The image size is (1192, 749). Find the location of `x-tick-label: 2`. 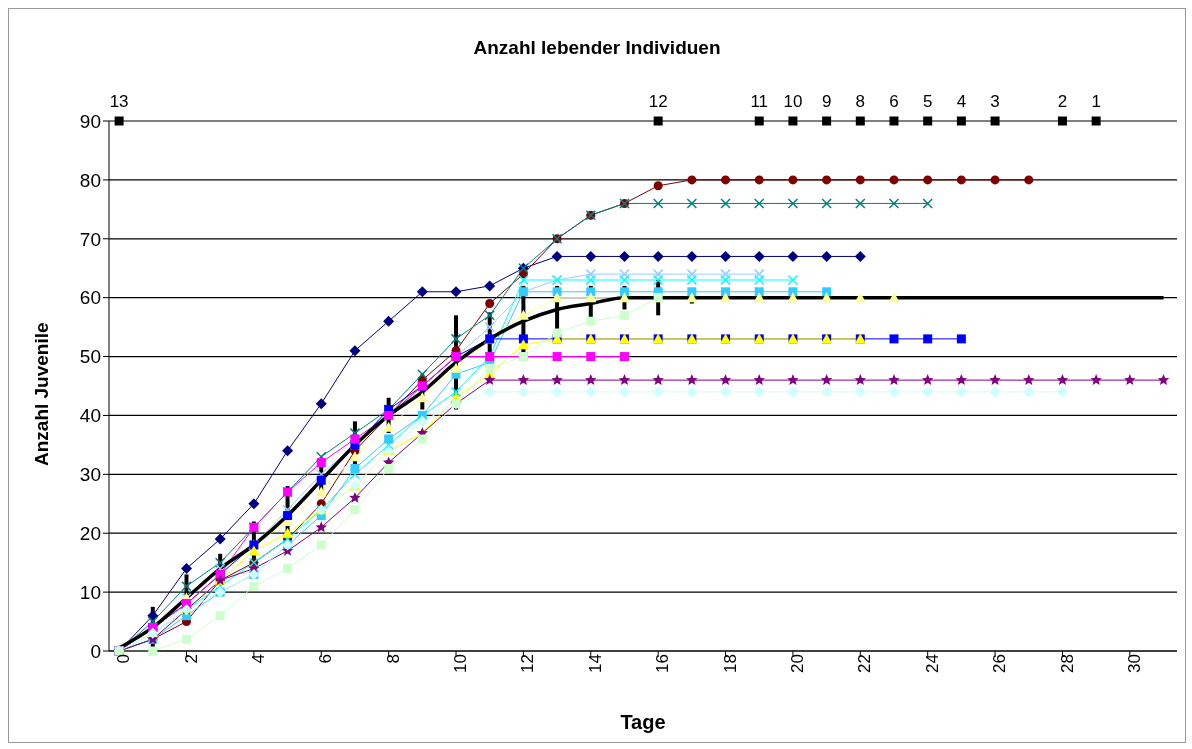

x-tick-label: 2 is located at coordinates (191, 659).